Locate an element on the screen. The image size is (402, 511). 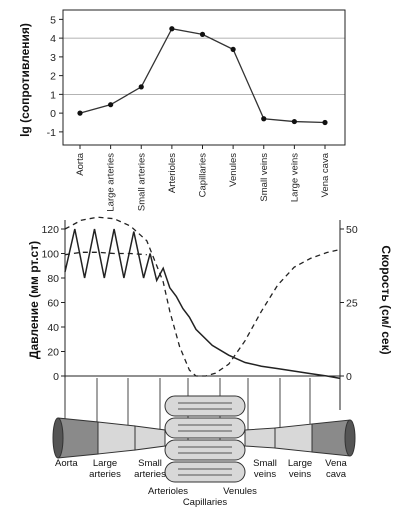
pressure-y-tick-label: 20 is located at coordinates (53, 353).